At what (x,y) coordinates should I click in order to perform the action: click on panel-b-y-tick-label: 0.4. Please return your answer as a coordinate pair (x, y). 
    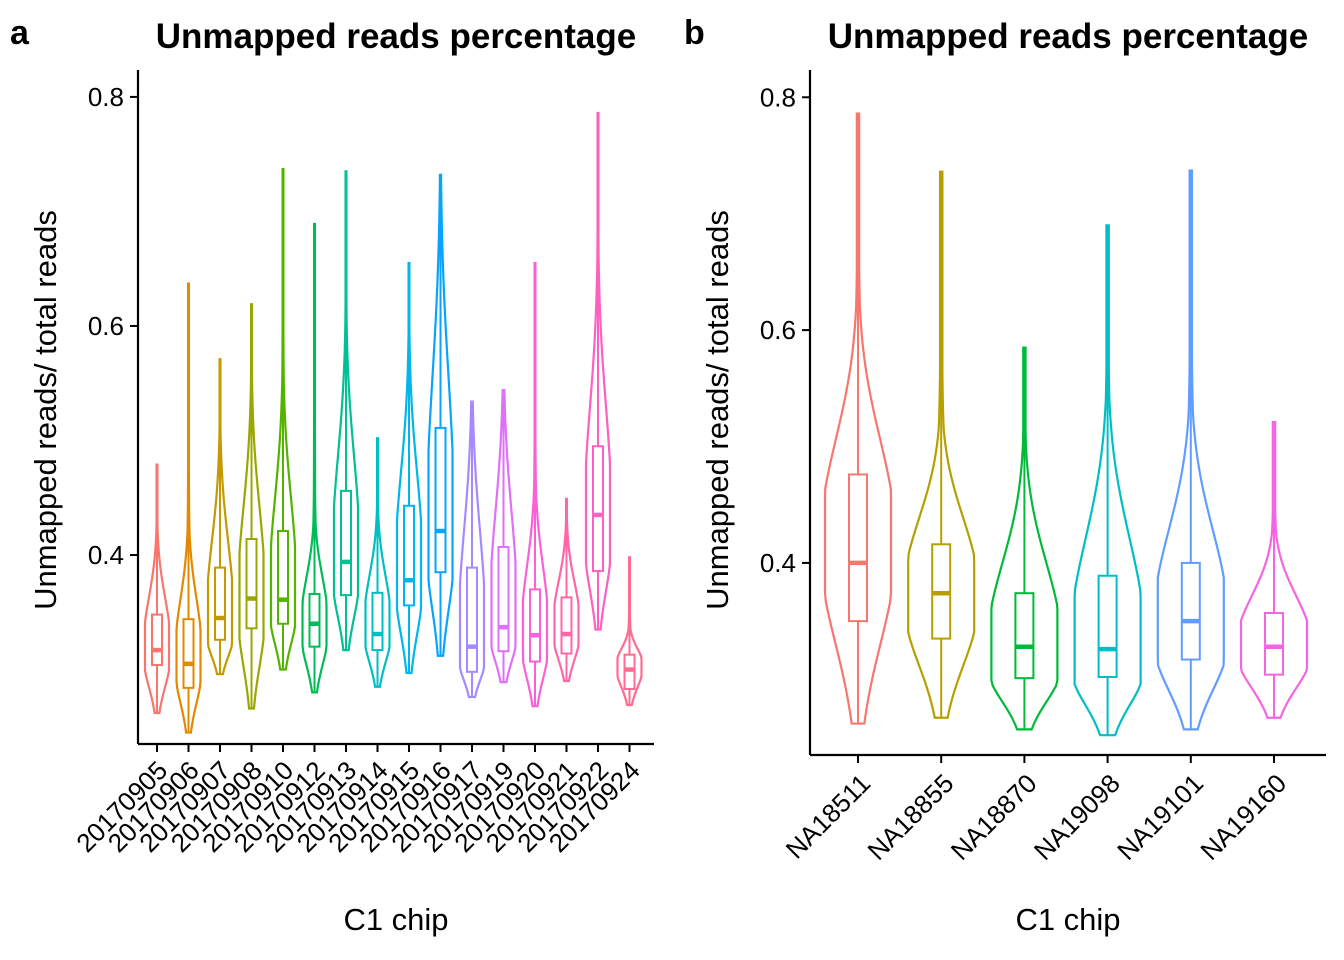
    Looking at the image, I should click on (778, 563).